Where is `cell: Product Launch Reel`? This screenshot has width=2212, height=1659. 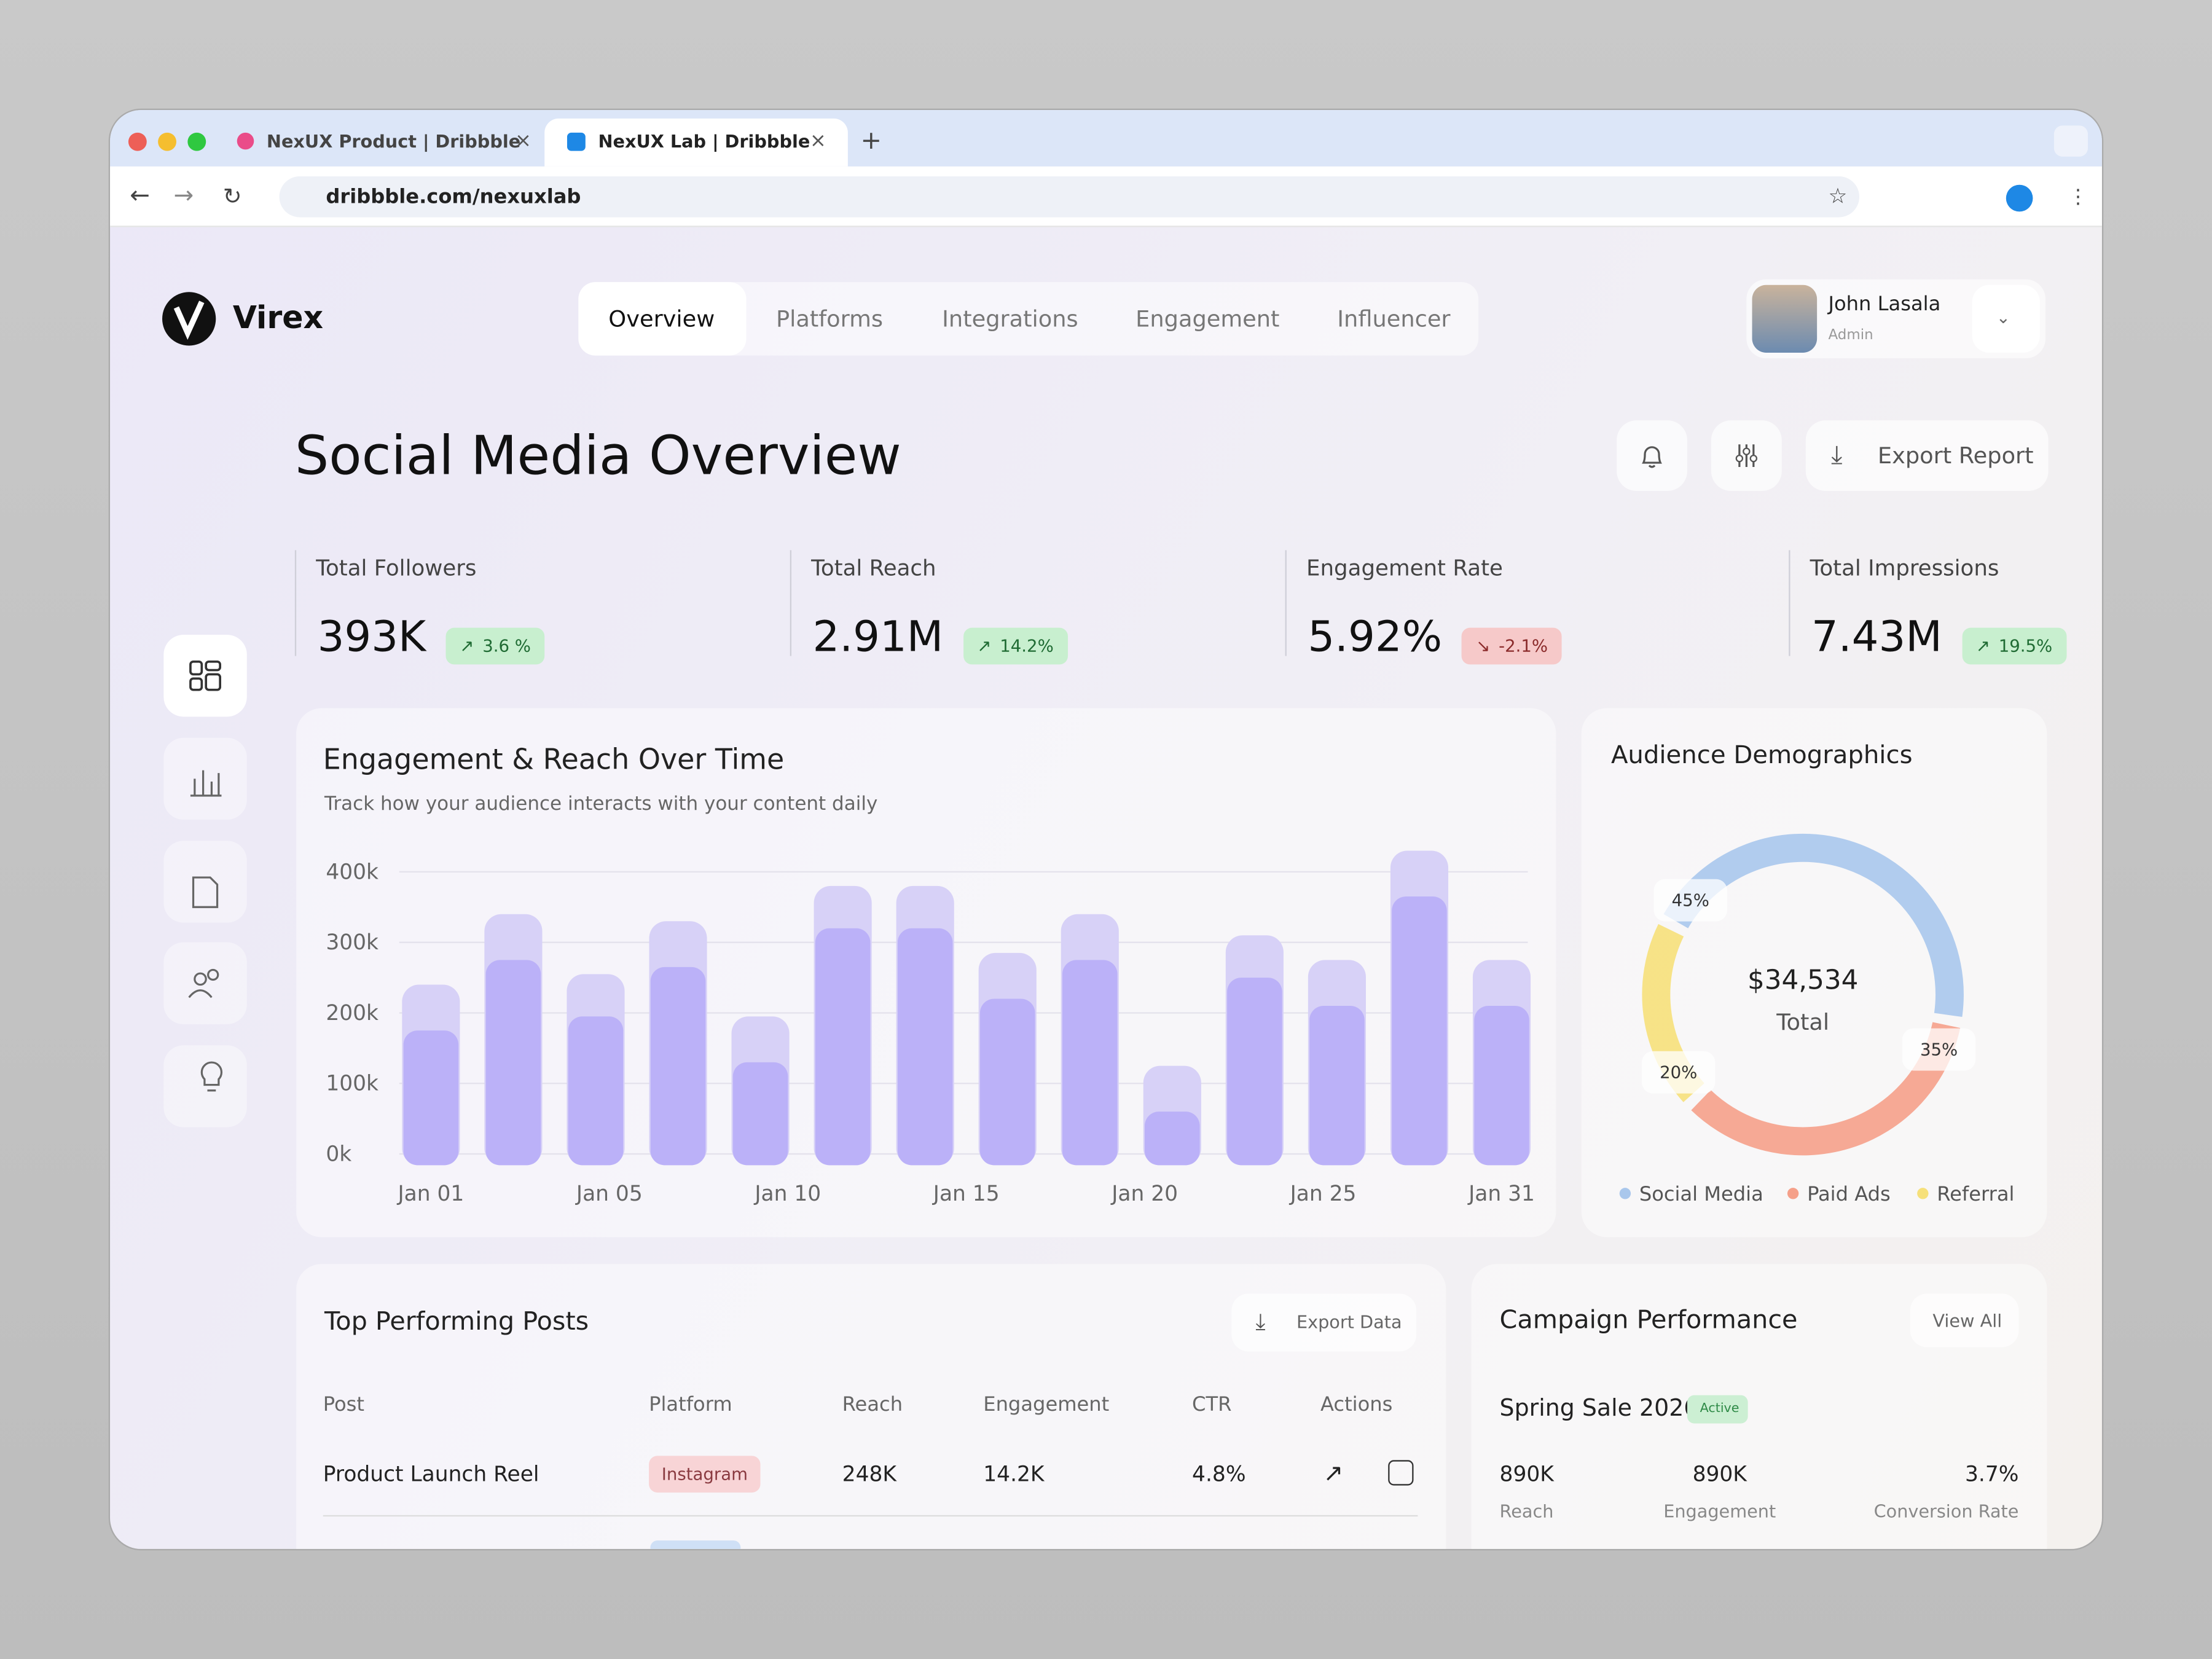
cell: Product Launch Reel is located at coordinates (431, 1474).